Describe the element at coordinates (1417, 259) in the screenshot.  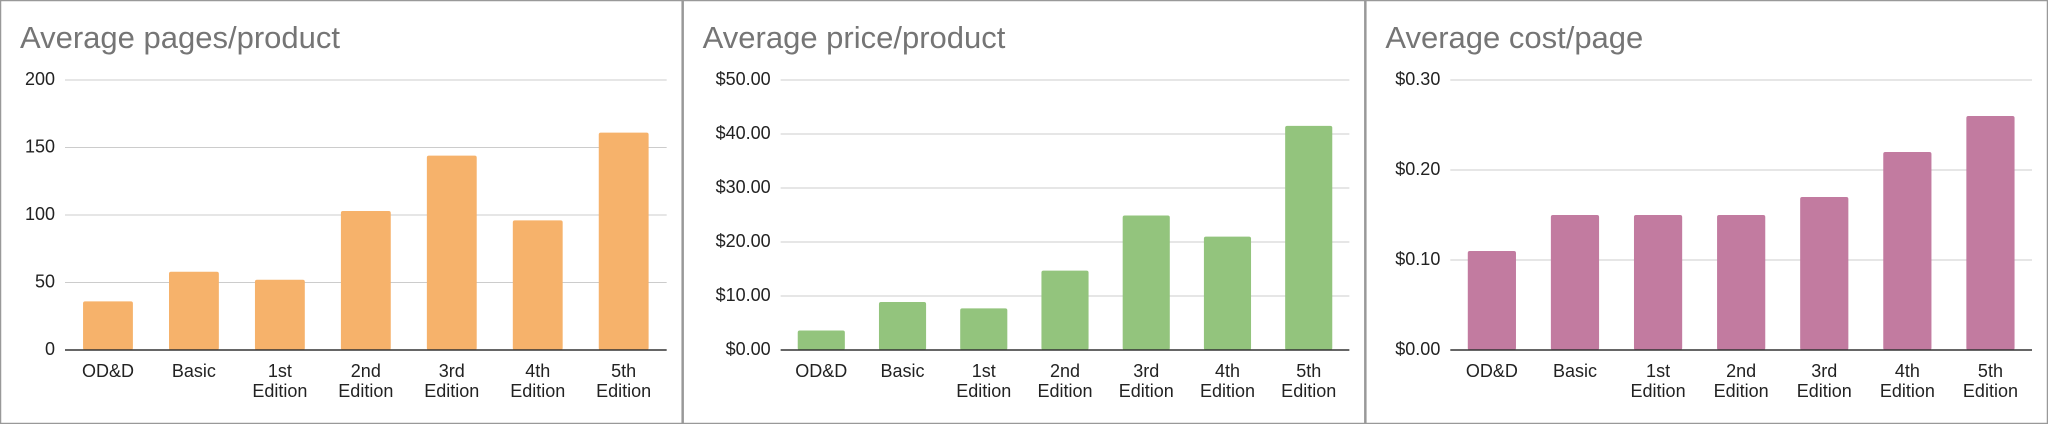
I see `y-tick-label: $0.10` at that location.